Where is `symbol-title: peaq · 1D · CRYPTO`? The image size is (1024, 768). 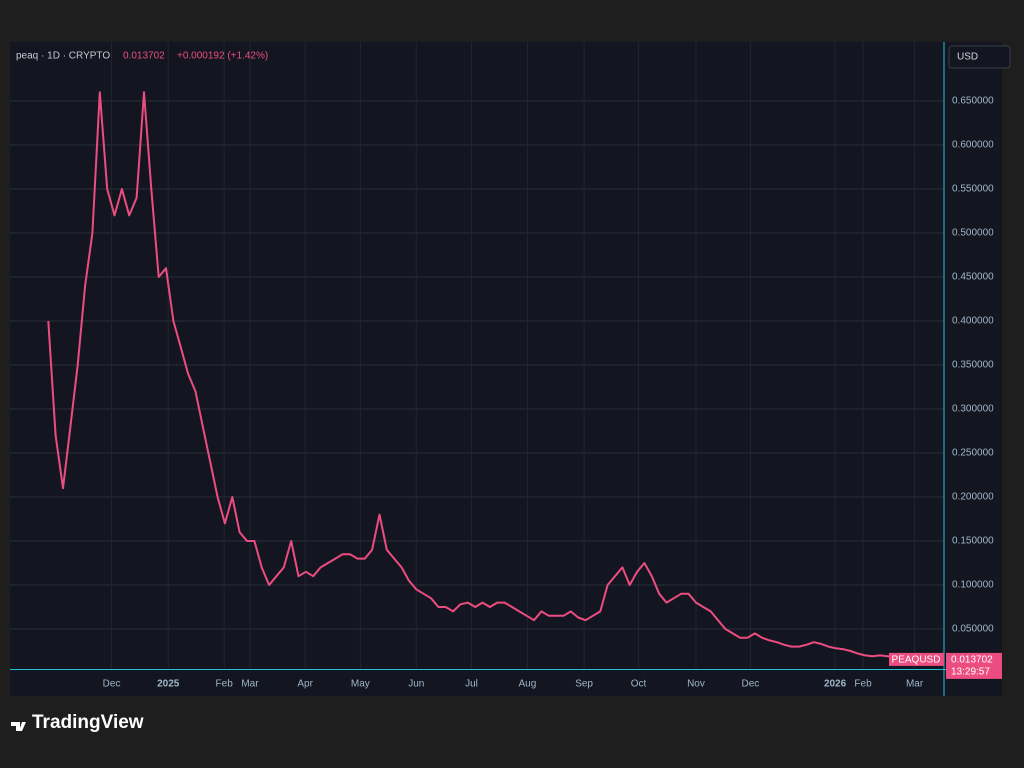 symbol-title: peaq · 1D · CRYPTO is located at coordinates (63, 56).